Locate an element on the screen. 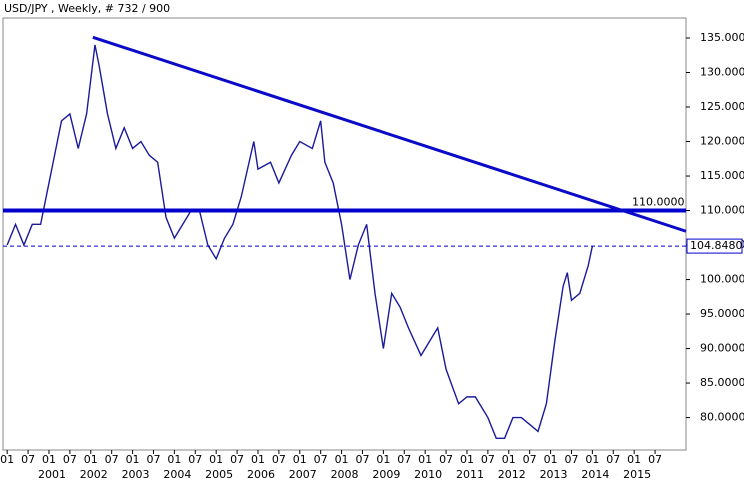 The height and width of the screenshot is (486, 744). y-tick-label: 130.0000 is located at coordinates (722, 72).